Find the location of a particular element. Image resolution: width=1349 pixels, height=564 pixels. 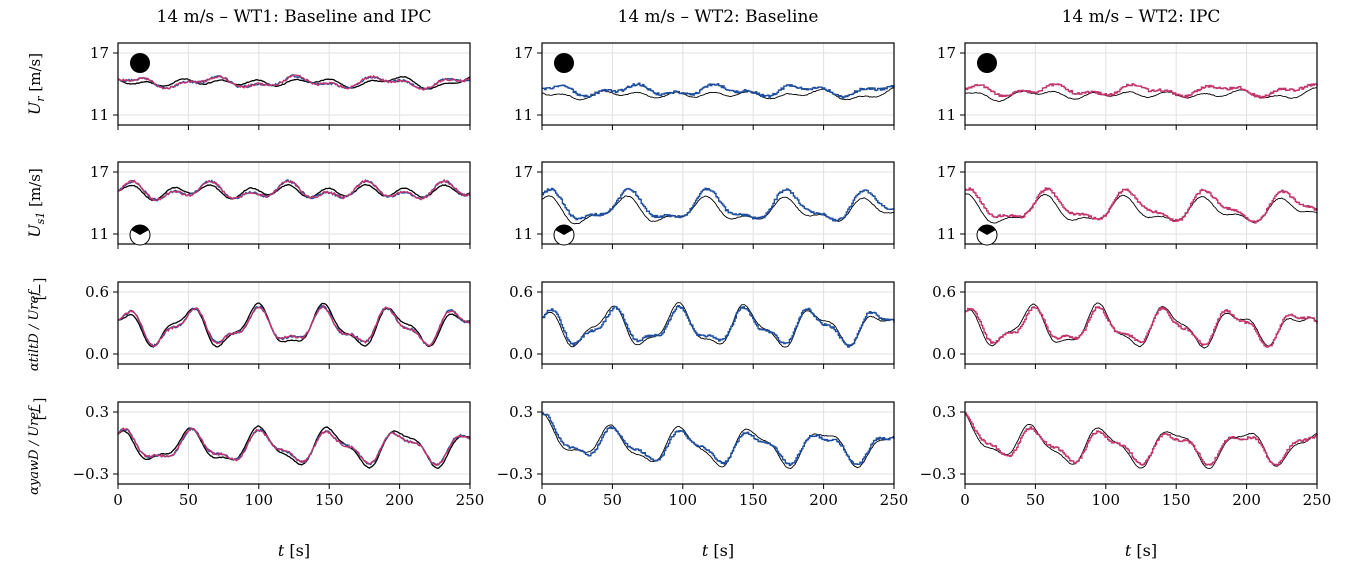

column-title-1: 14 m/s – WT1: Baseline and IPC is located at coordinates (294, 17).